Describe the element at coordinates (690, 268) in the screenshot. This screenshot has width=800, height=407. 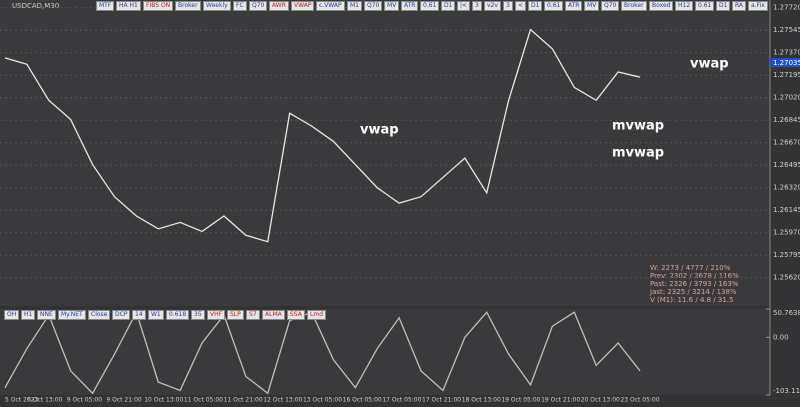
I see `stat-line: W: 2273 / 4777 / 210%` at that location.